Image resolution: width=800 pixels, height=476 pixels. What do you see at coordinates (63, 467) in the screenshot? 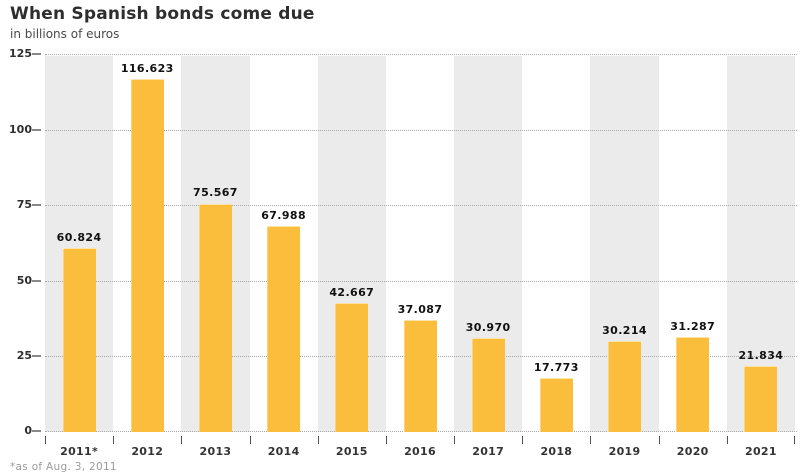
I see `chart-footnote: *as of Aug. 3, 2011` at bounding box center [63, 467].